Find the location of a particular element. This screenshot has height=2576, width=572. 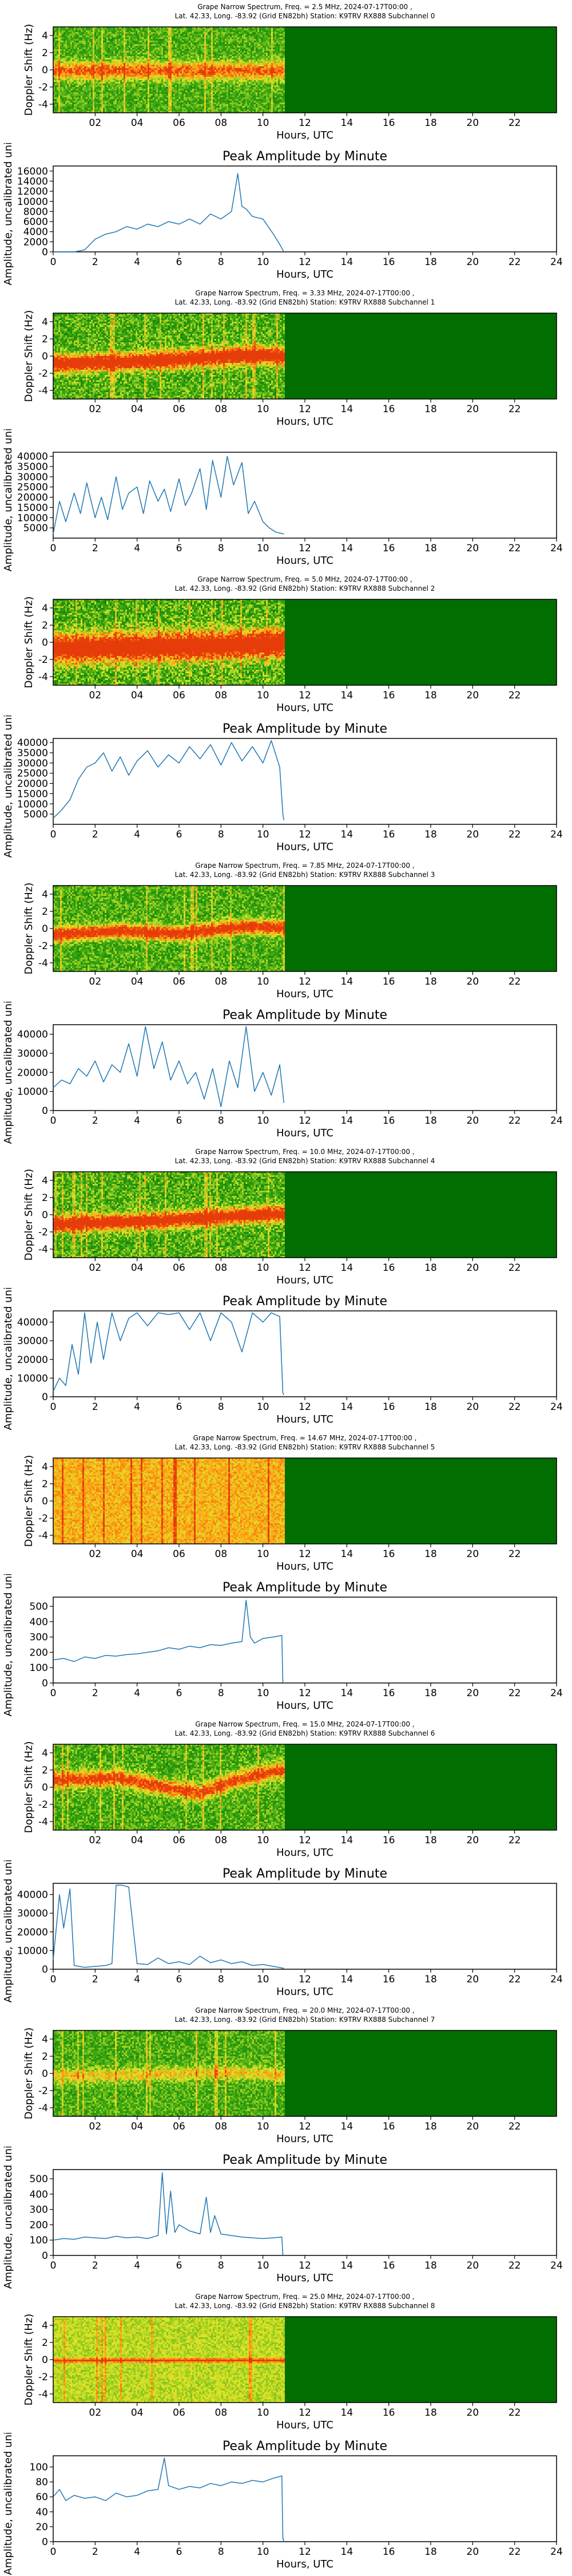

y-tick-label: 6000 is located at coordinates (35, 222).